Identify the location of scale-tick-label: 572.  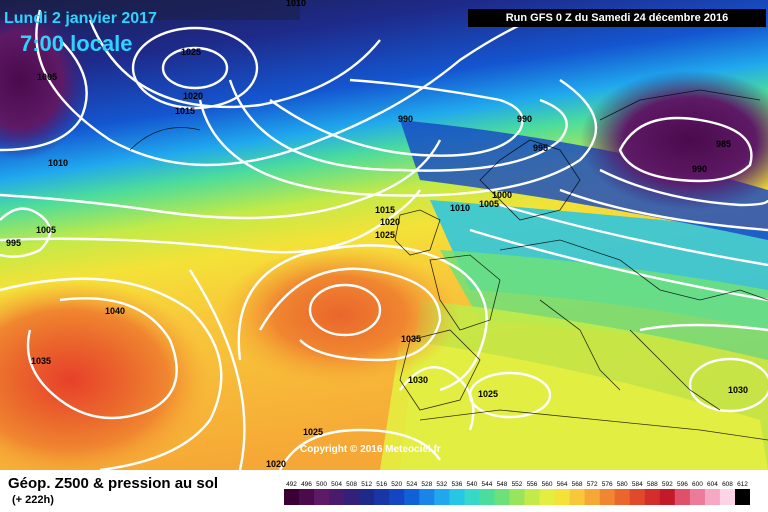
(592, 484).